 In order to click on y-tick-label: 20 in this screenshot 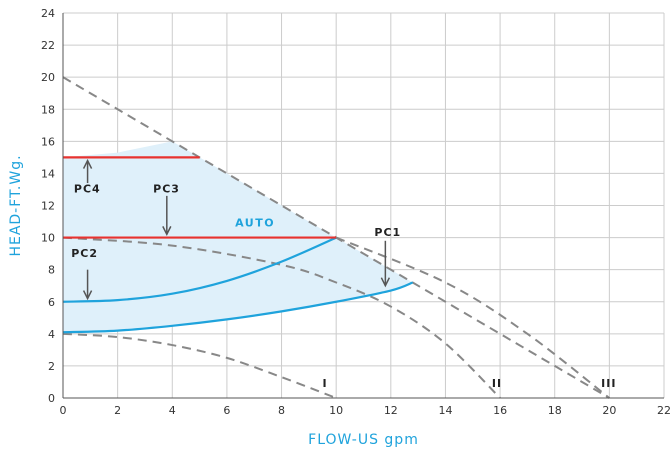, I will do `click(48, 77)`.